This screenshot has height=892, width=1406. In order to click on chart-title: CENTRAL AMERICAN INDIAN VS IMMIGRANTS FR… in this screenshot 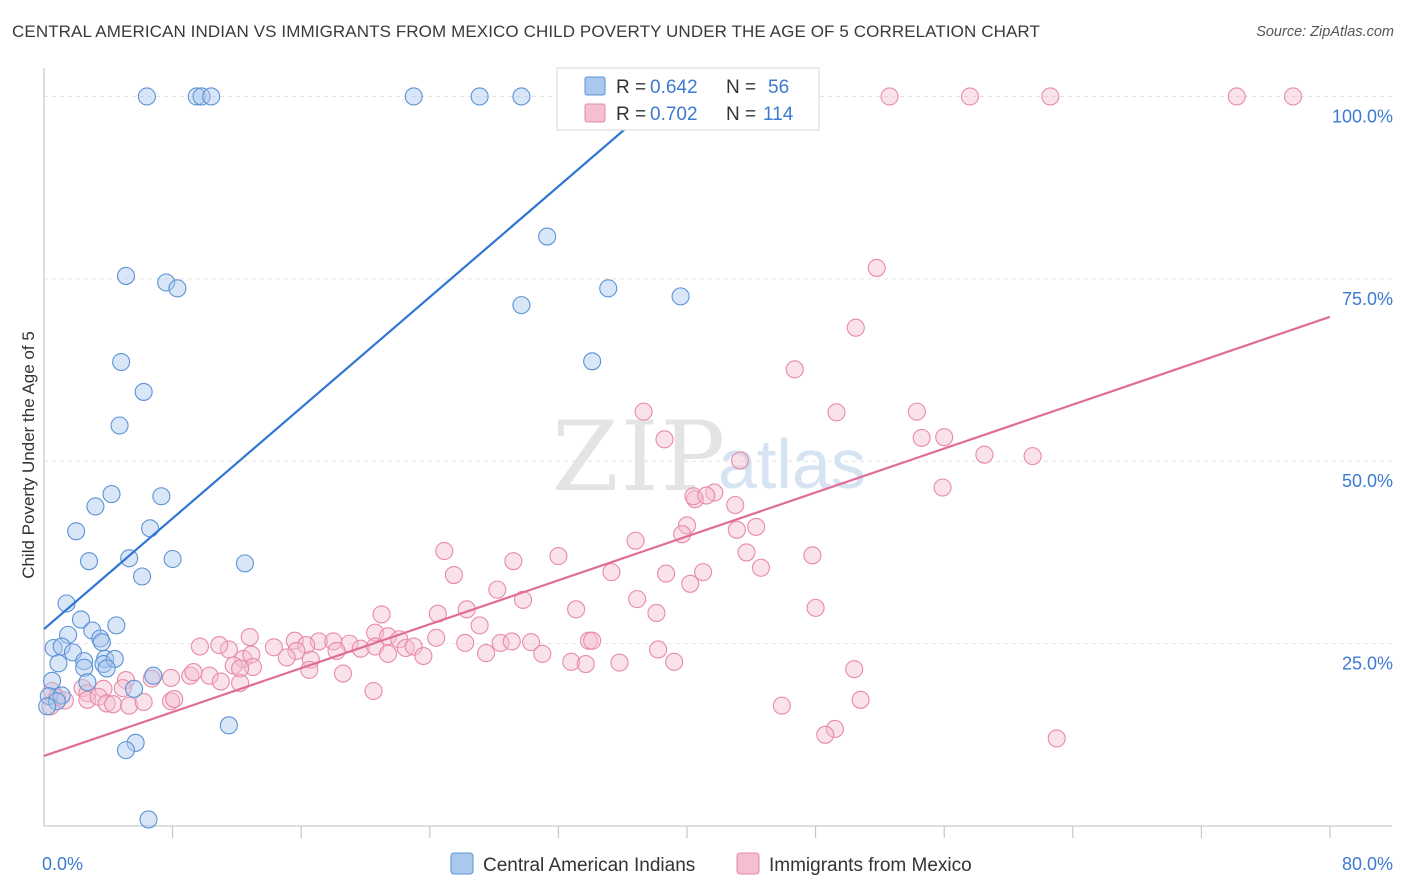, I will do `click(526, 31)`.